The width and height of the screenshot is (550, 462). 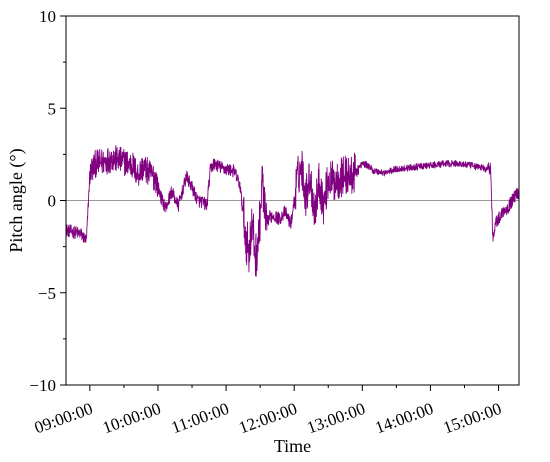 I want to click on y-tick-label: −5, so click(x=47, y=293).